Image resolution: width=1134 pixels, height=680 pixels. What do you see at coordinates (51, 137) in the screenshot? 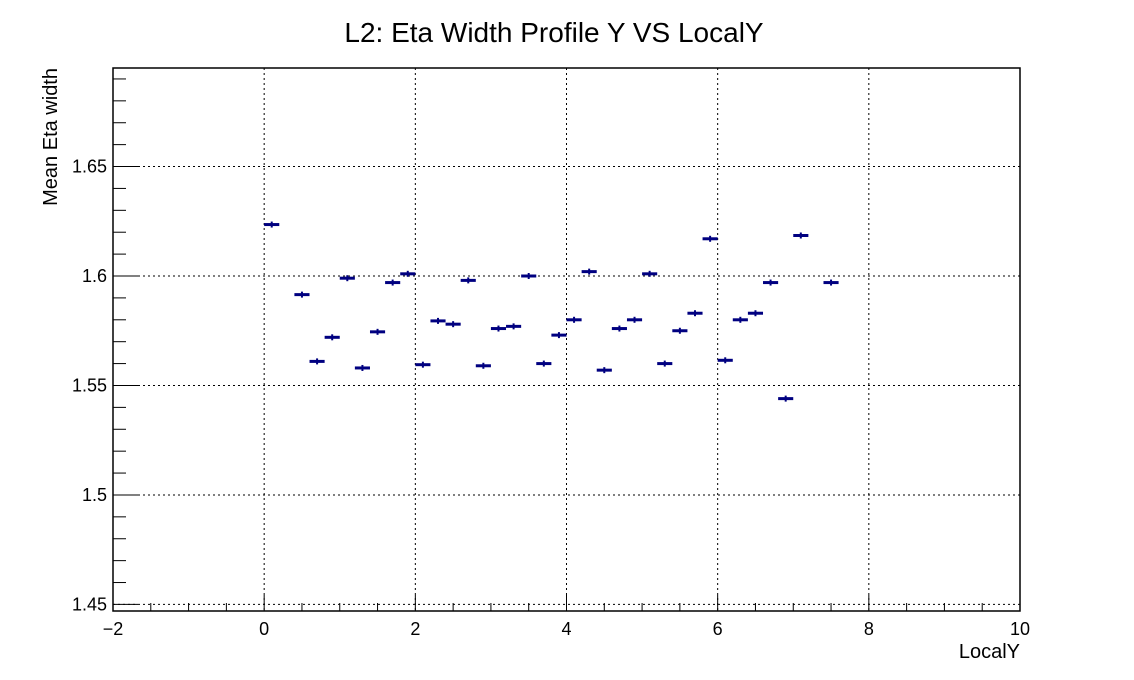
I see `y-axis-label: Mean Eta width` at bounding box center [51, 137].